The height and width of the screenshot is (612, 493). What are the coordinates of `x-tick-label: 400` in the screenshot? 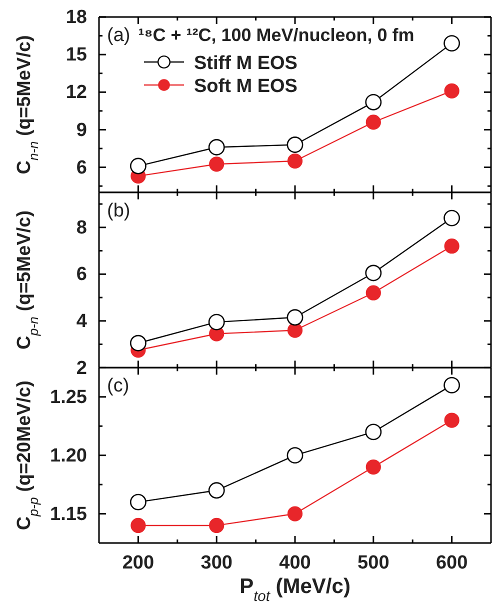 It's located at (295, 563).